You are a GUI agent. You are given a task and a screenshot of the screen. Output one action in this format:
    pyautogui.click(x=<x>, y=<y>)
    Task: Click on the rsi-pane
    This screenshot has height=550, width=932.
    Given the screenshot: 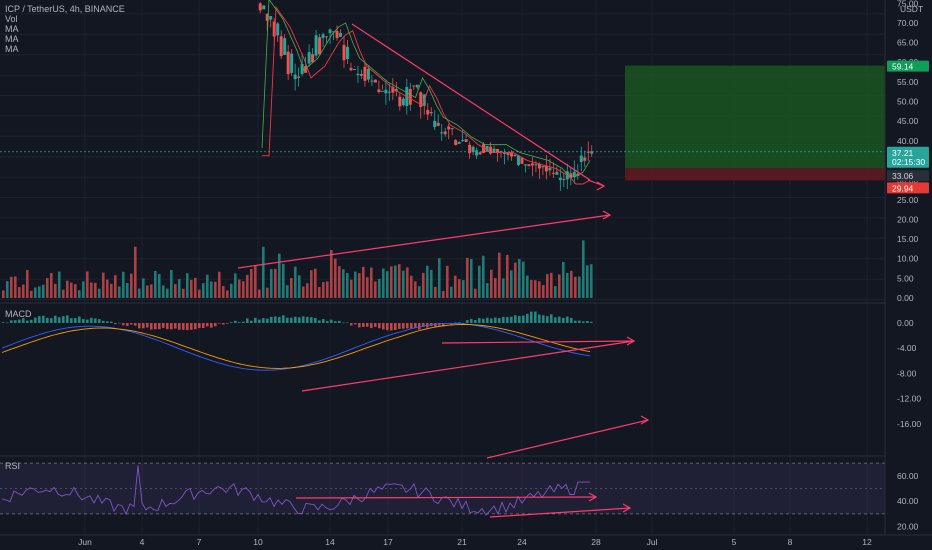 What is the action you would take?
    pyautogui.click(x=442, y=489)
    